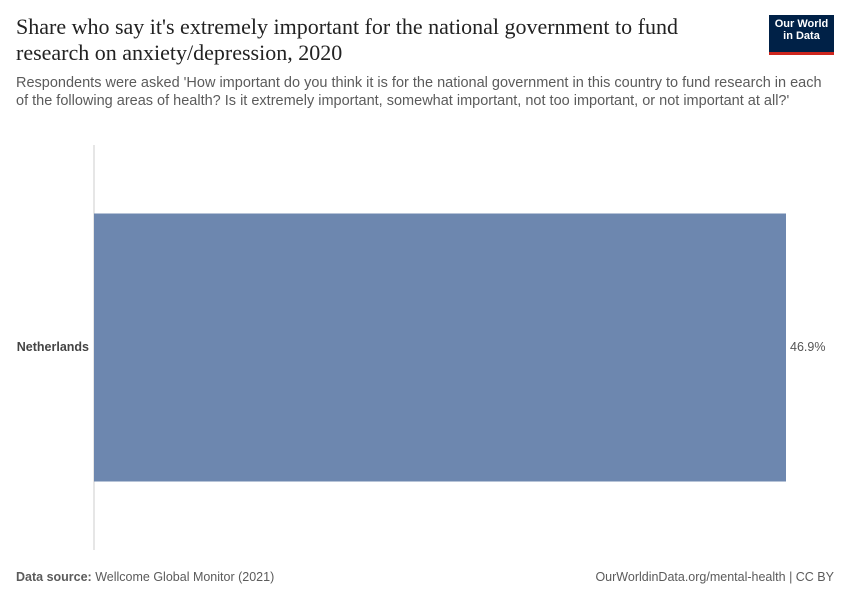 This screenshot has height=600, width=850. What do you see at coordinates (54, 577) in the screenshot?
I see `source-label: Data source:` at bounding box center [54, 577].